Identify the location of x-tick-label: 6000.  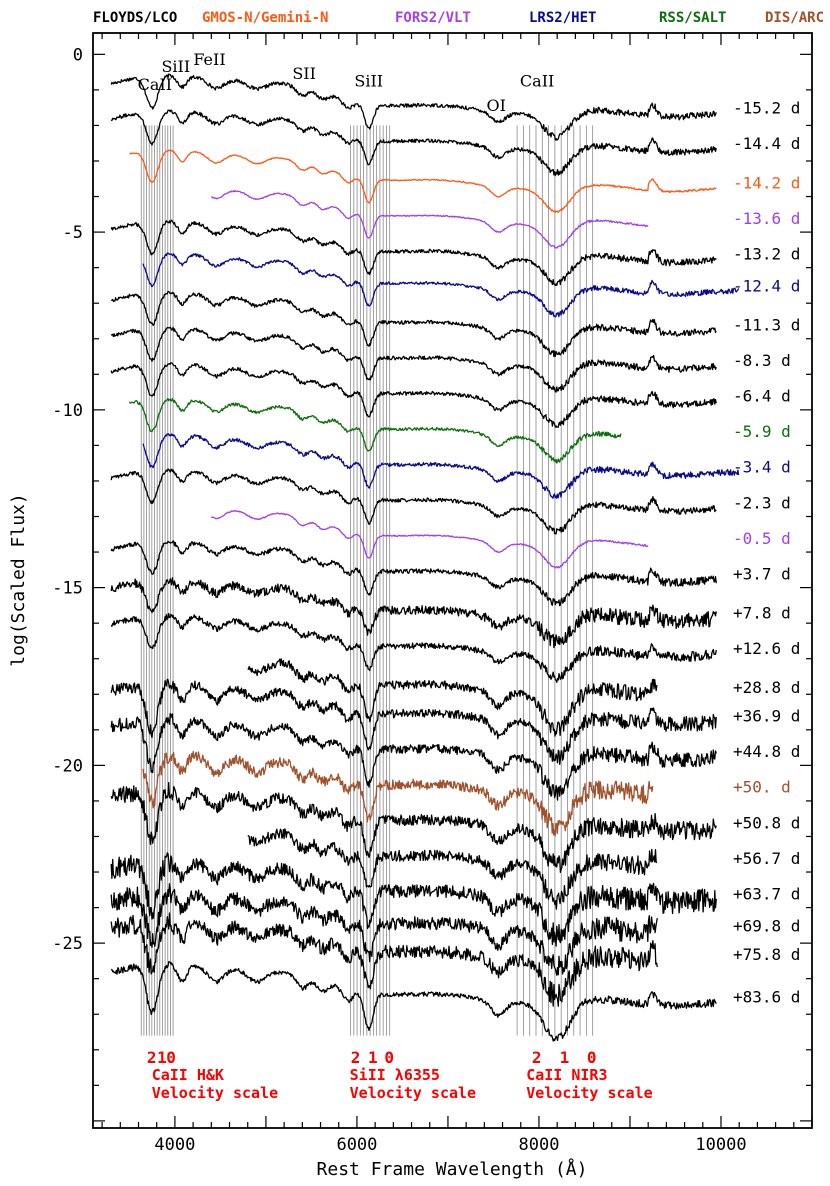
(356, 1145).